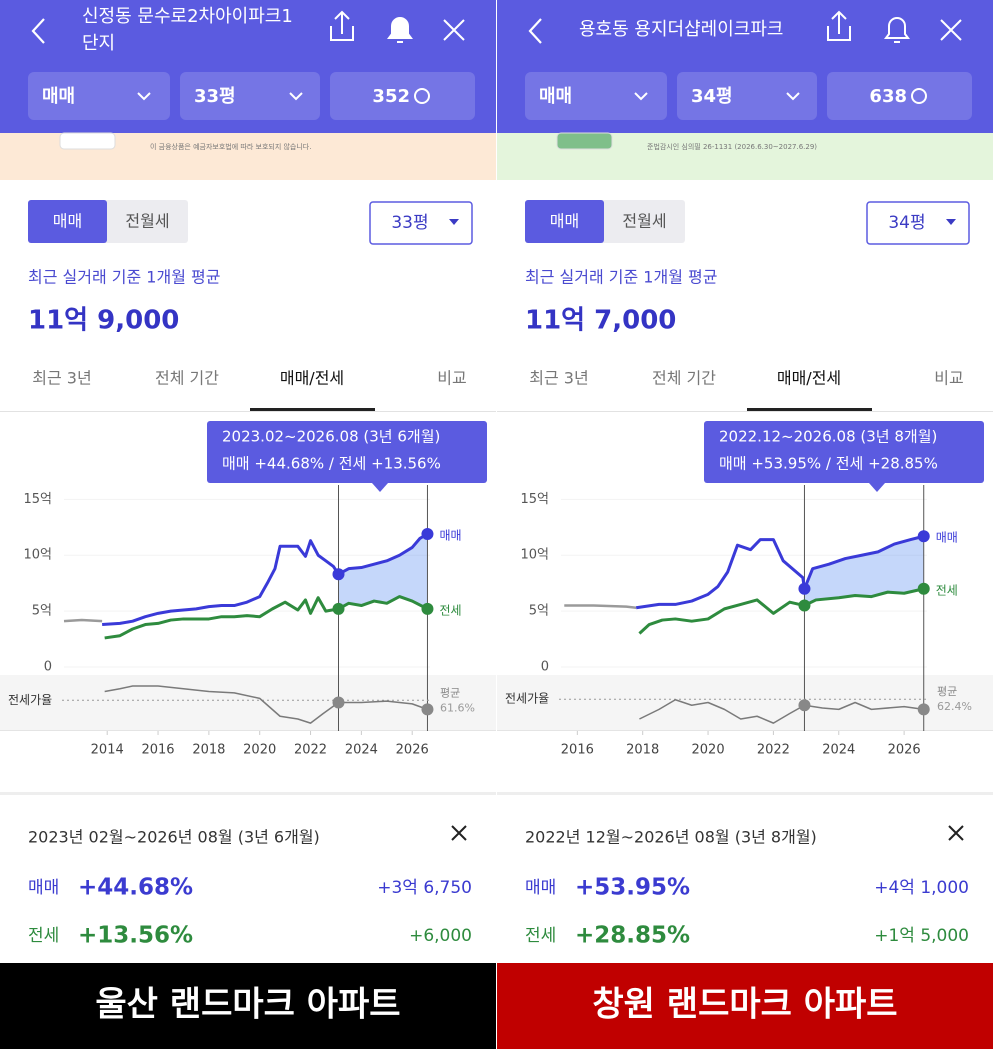 This screenshot has width=993, height=1049. Describe the element at coordinates (440, 936) in the screenshot. I see `summary-amount: +6,000` at that location.